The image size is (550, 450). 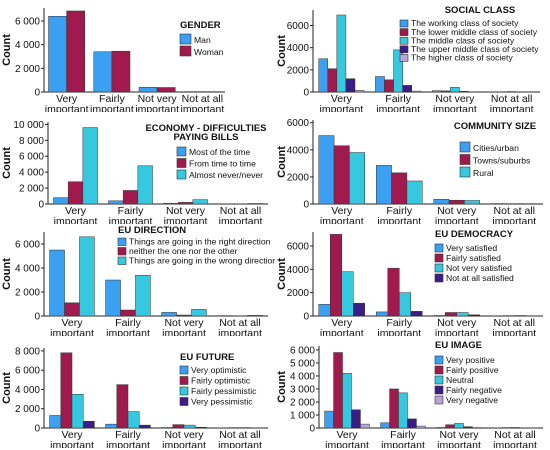 I want to click on eu-future-legend-swatch-fairly-pessimistic, so click(x=184, y=391).